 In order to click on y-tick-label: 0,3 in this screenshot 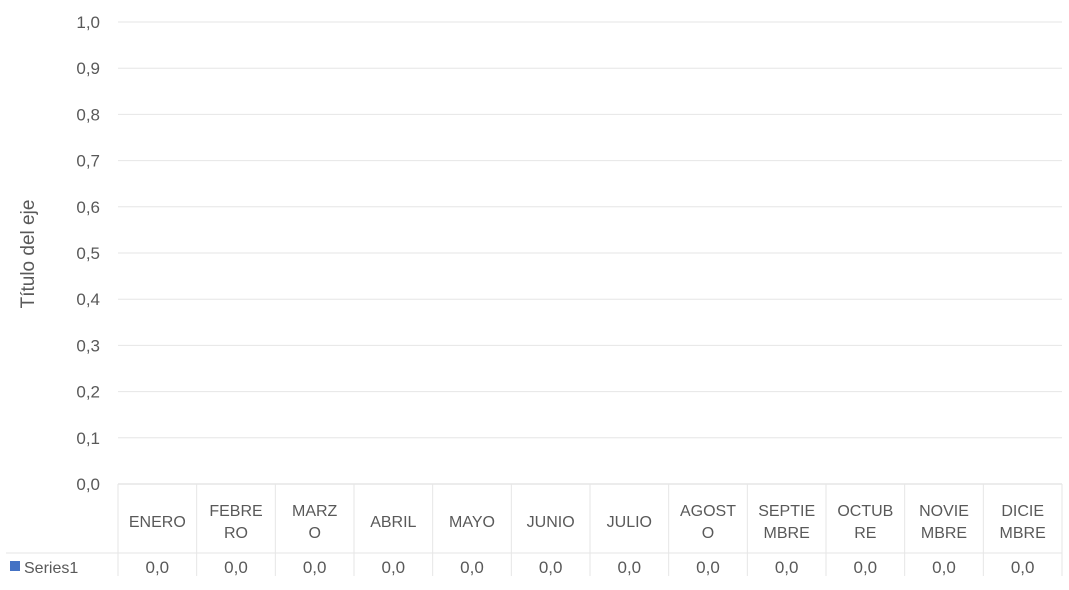, I will do `click(88, 345)`.